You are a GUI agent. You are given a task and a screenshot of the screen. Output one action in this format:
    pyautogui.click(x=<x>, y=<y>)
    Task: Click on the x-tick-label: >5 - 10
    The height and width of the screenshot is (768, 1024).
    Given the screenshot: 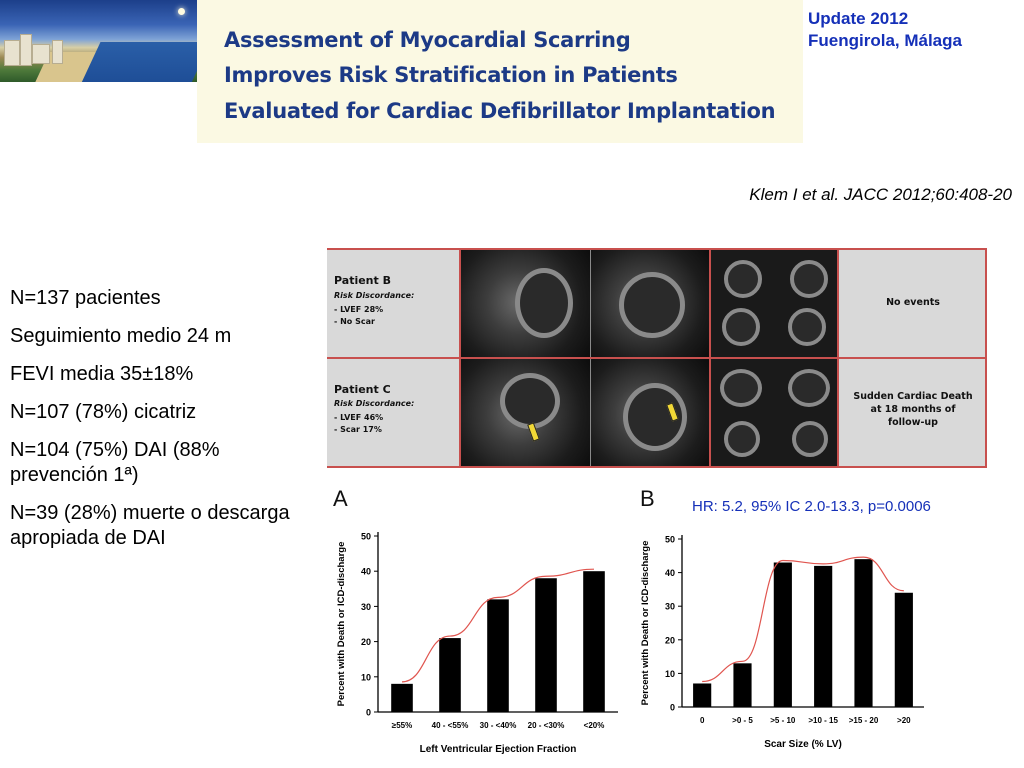 What is the action you would take?
    pyautogui.click(x=783, y=720)
    